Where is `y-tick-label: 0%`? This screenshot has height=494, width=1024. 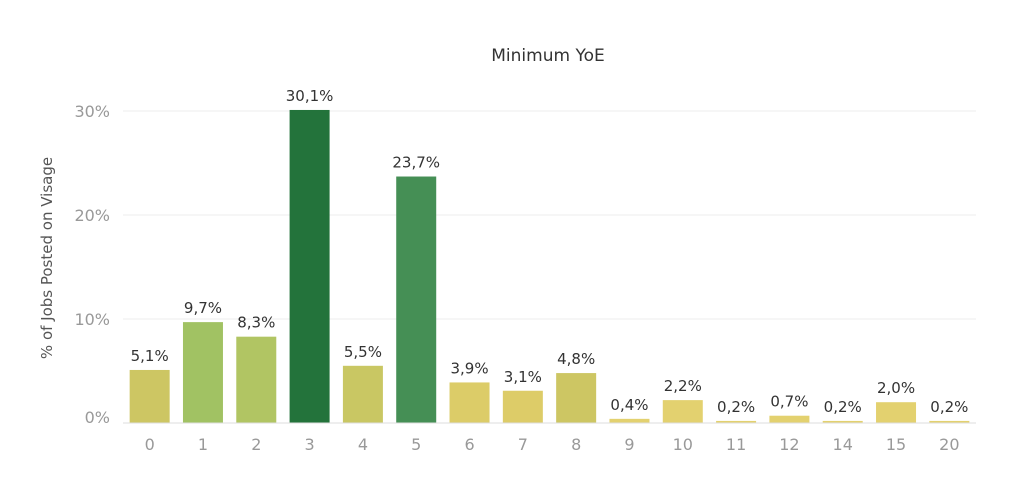
y-tick-label: 0% is located at coordinates (97, 417).